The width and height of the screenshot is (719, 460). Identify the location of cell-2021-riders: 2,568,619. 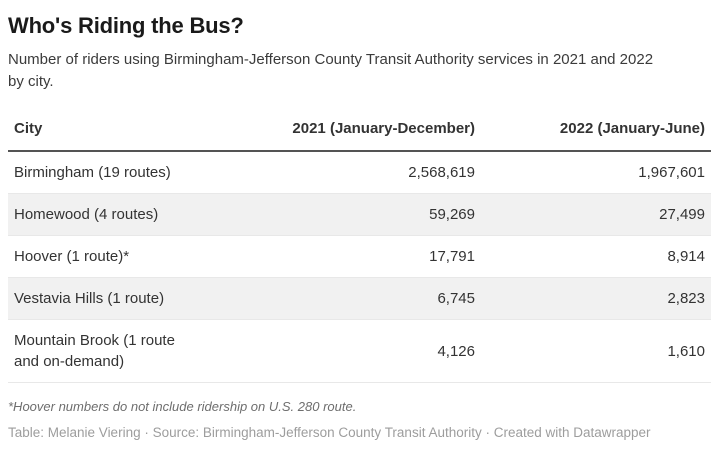
(344, 172).